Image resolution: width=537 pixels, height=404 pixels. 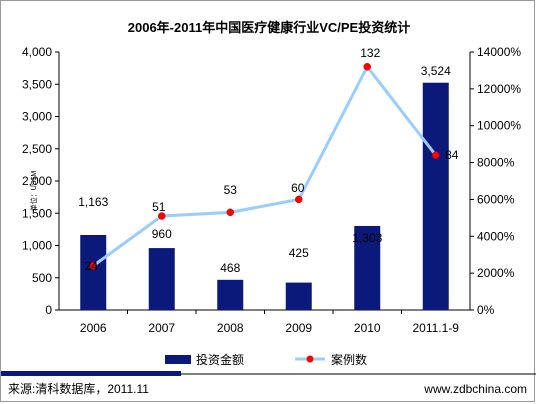 What do you see at coordinates (230, 328) in the screenshot?
I see `x-tick-label: 2008` at bounding box center [230, 328].